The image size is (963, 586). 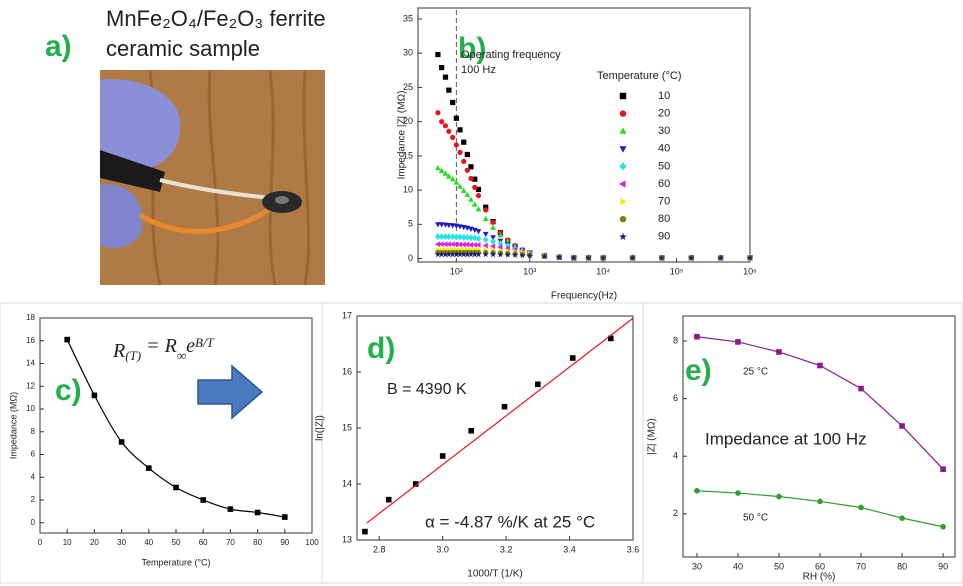 What do you see at coordinates (902, 566) in the screenshot?
I see `x-tick-label: 80` at bounding box center [902, 566].